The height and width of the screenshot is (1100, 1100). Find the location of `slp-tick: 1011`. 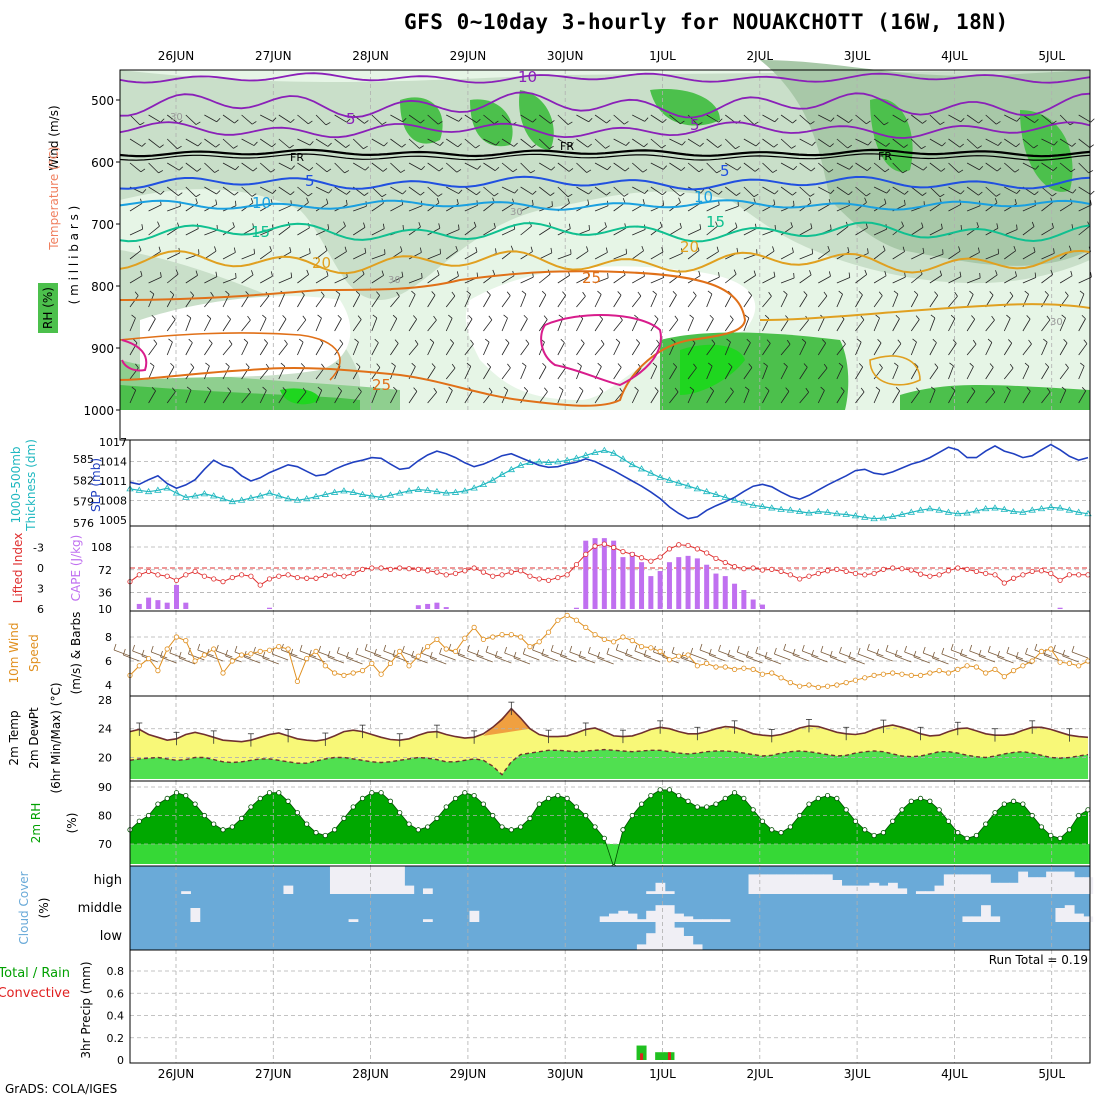

slp-tick: 1011 is located at coordinates (113, 481).